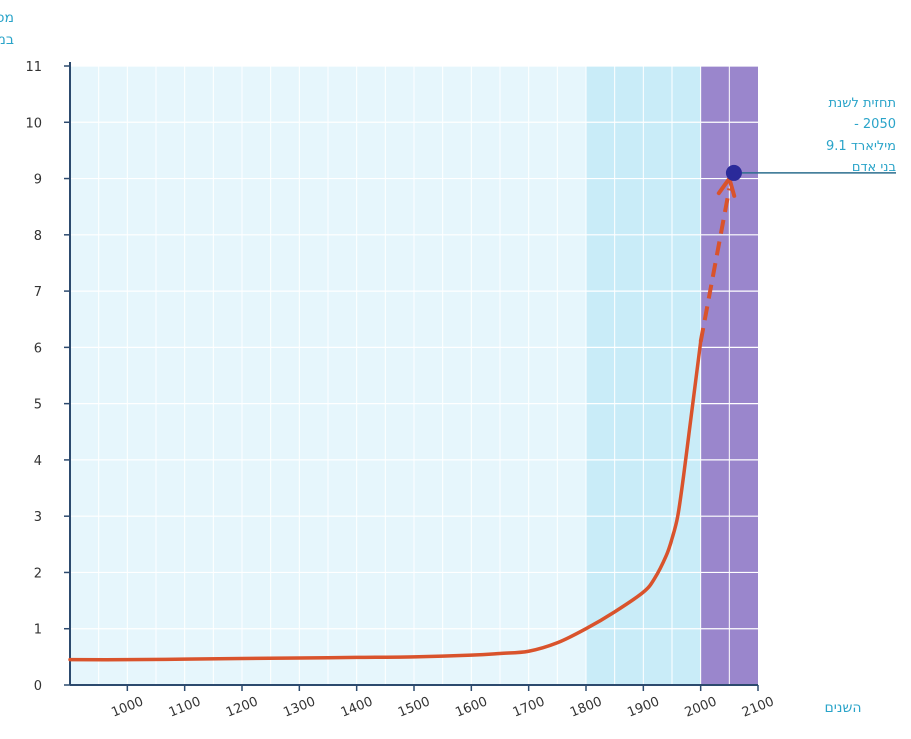 The width and height of the screenshot is (911, 739). Describe the element at coordinates (38, 686) in the screenshot. I see `y-tick-label-0: 0` at that location.